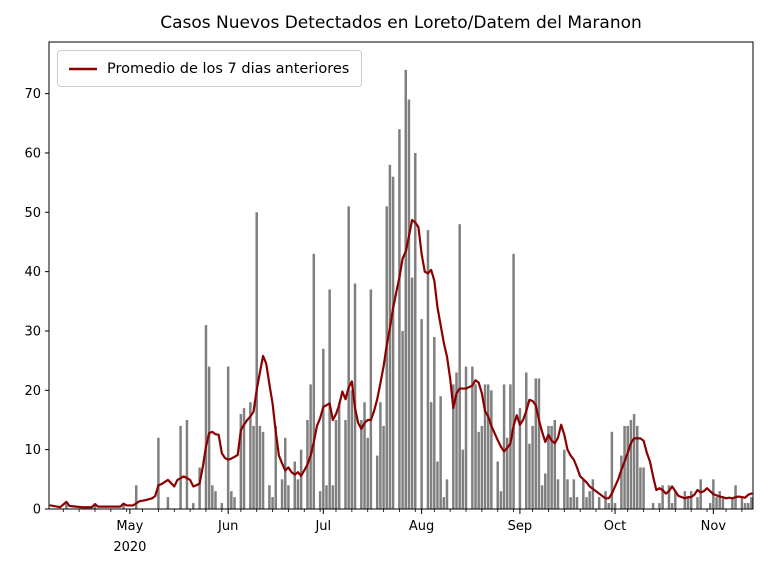  I want to click on x-tick-label: Jul, so click(322, 526).